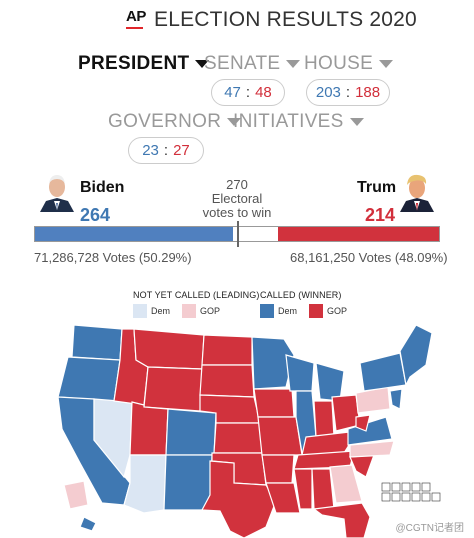  Describe the element at coordinates (280, 436) in the screenshot. I see `state-missouri` at that location.